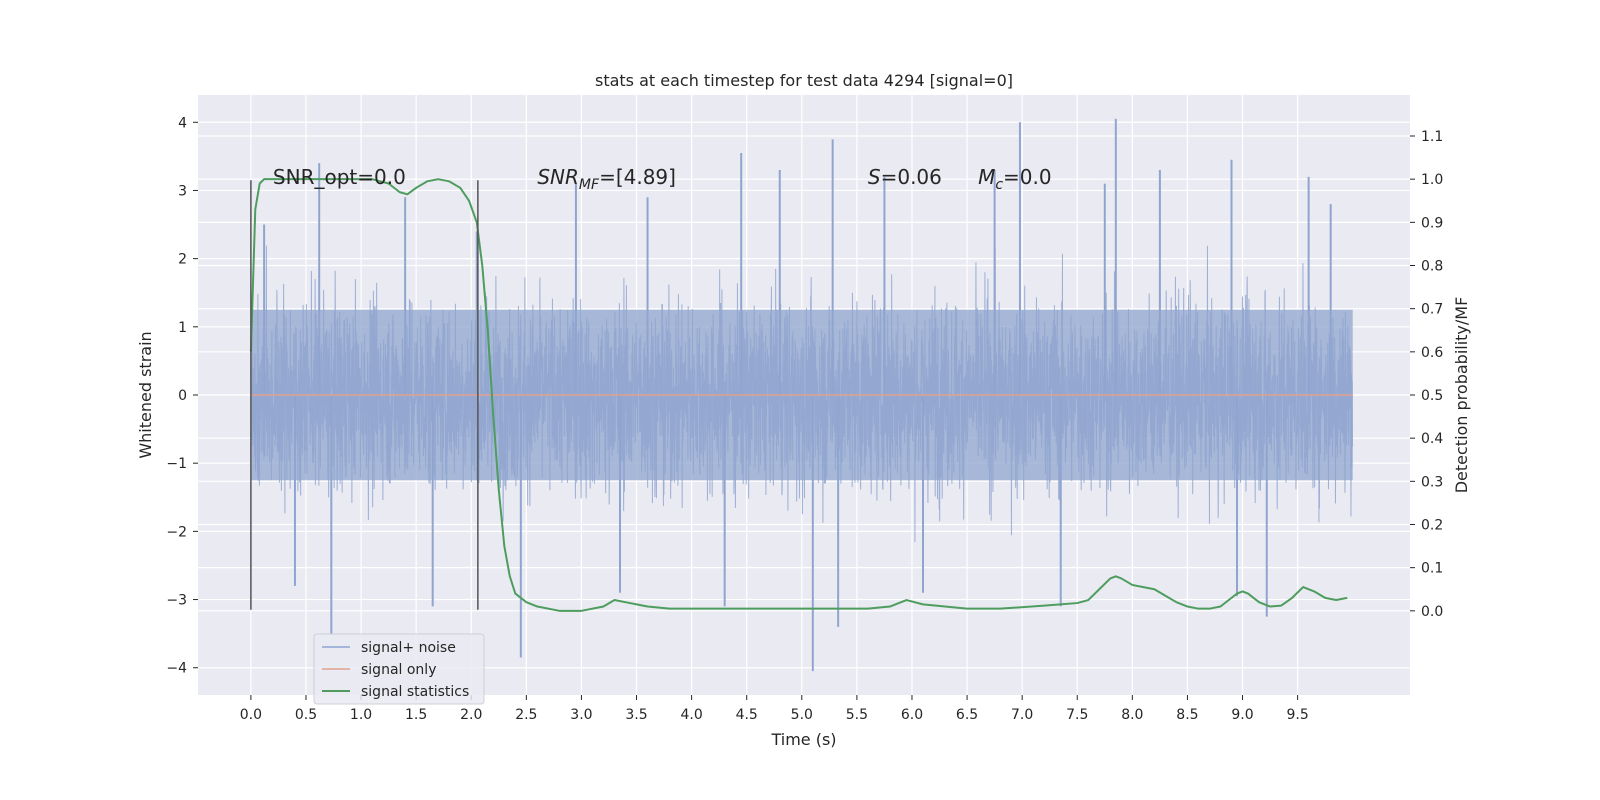 The image size is (1600, 800). What do you see at coordinates (306, 715) in the screenshot?
I see `x-tick-label: 0.5` at bounding box center [306, 715].